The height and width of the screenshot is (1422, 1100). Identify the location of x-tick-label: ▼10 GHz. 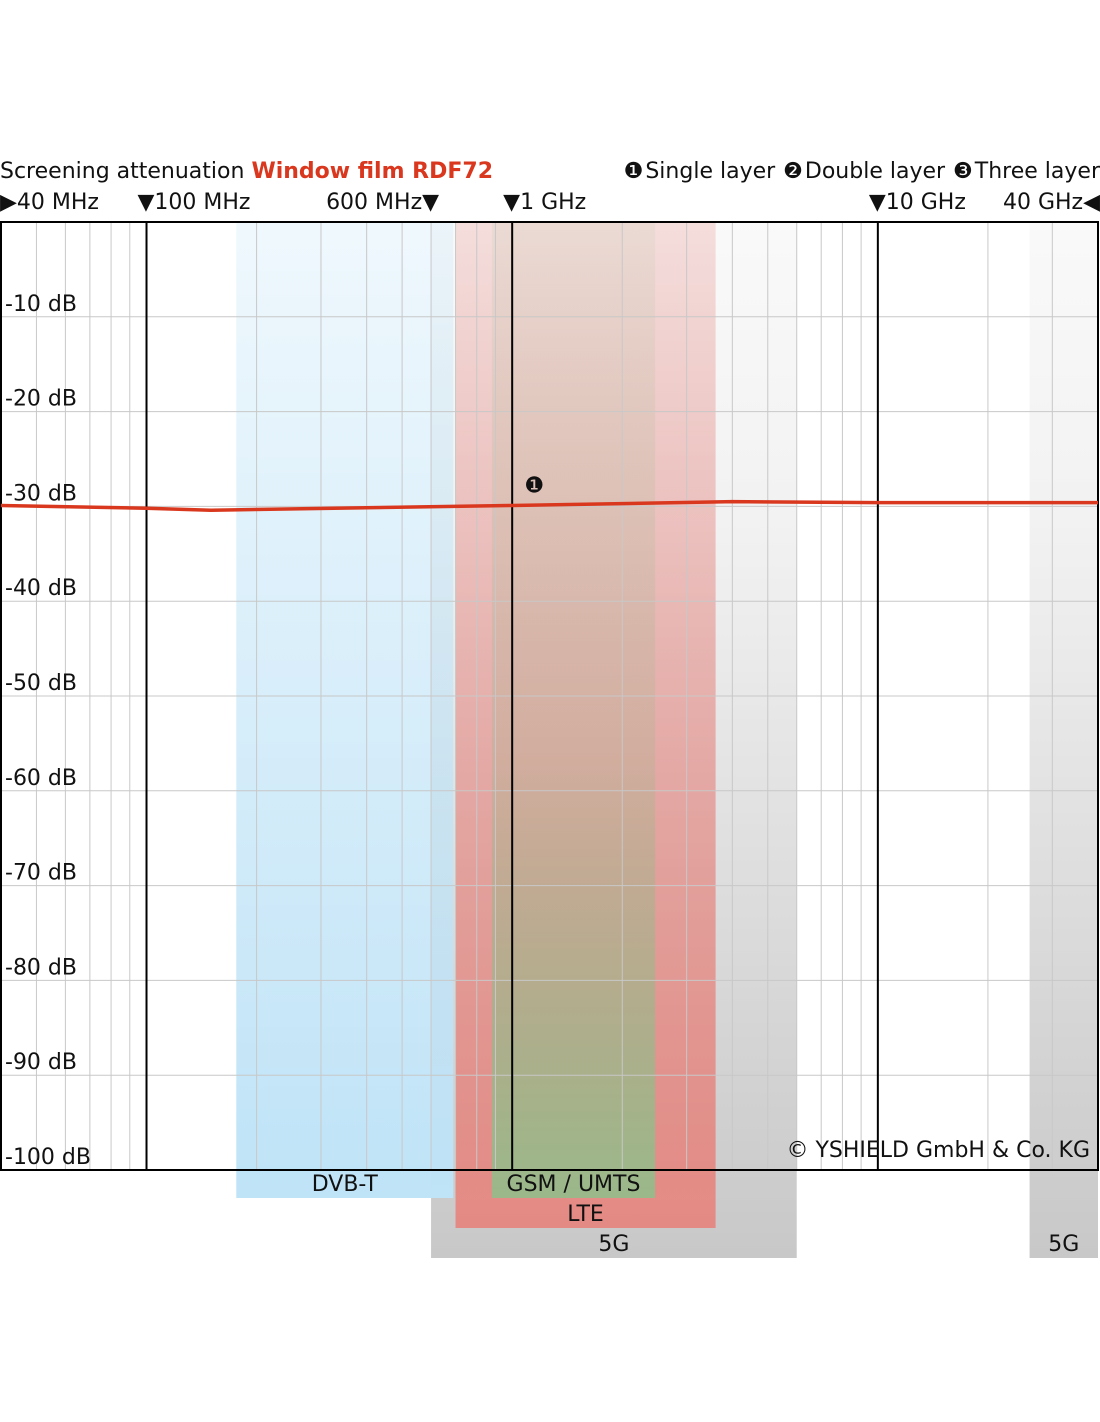
(917, 202).